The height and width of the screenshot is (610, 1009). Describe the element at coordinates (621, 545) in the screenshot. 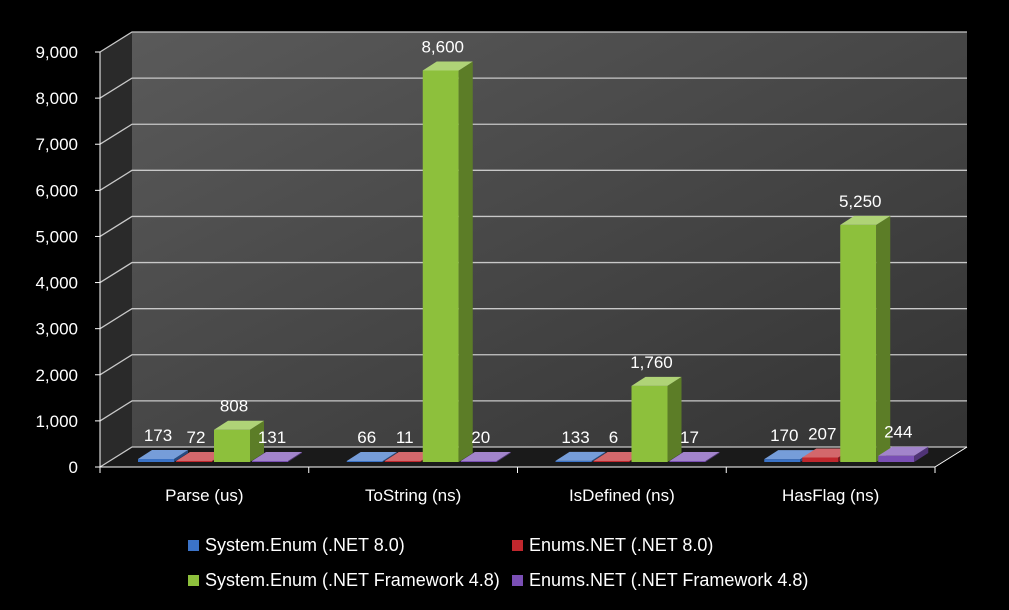

I see `legend-label: Enums.NET (.NET 8.0)` at that location.